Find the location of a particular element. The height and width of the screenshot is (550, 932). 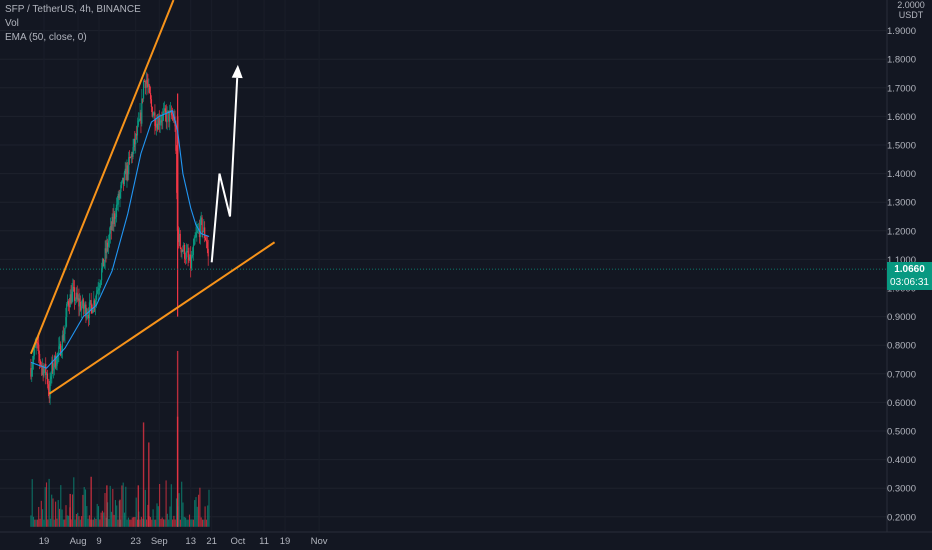

volume-spike is located at coordinates (138, 506).